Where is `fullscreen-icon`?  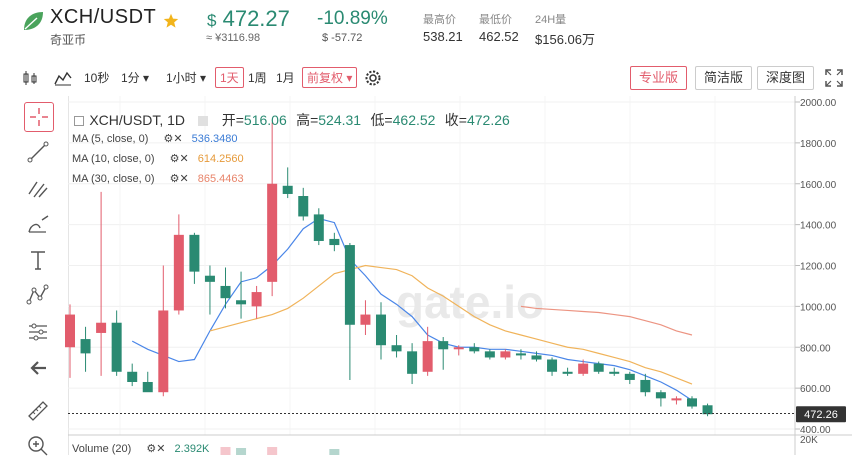 fullscreen-icon is located at coordinates (834, 78).